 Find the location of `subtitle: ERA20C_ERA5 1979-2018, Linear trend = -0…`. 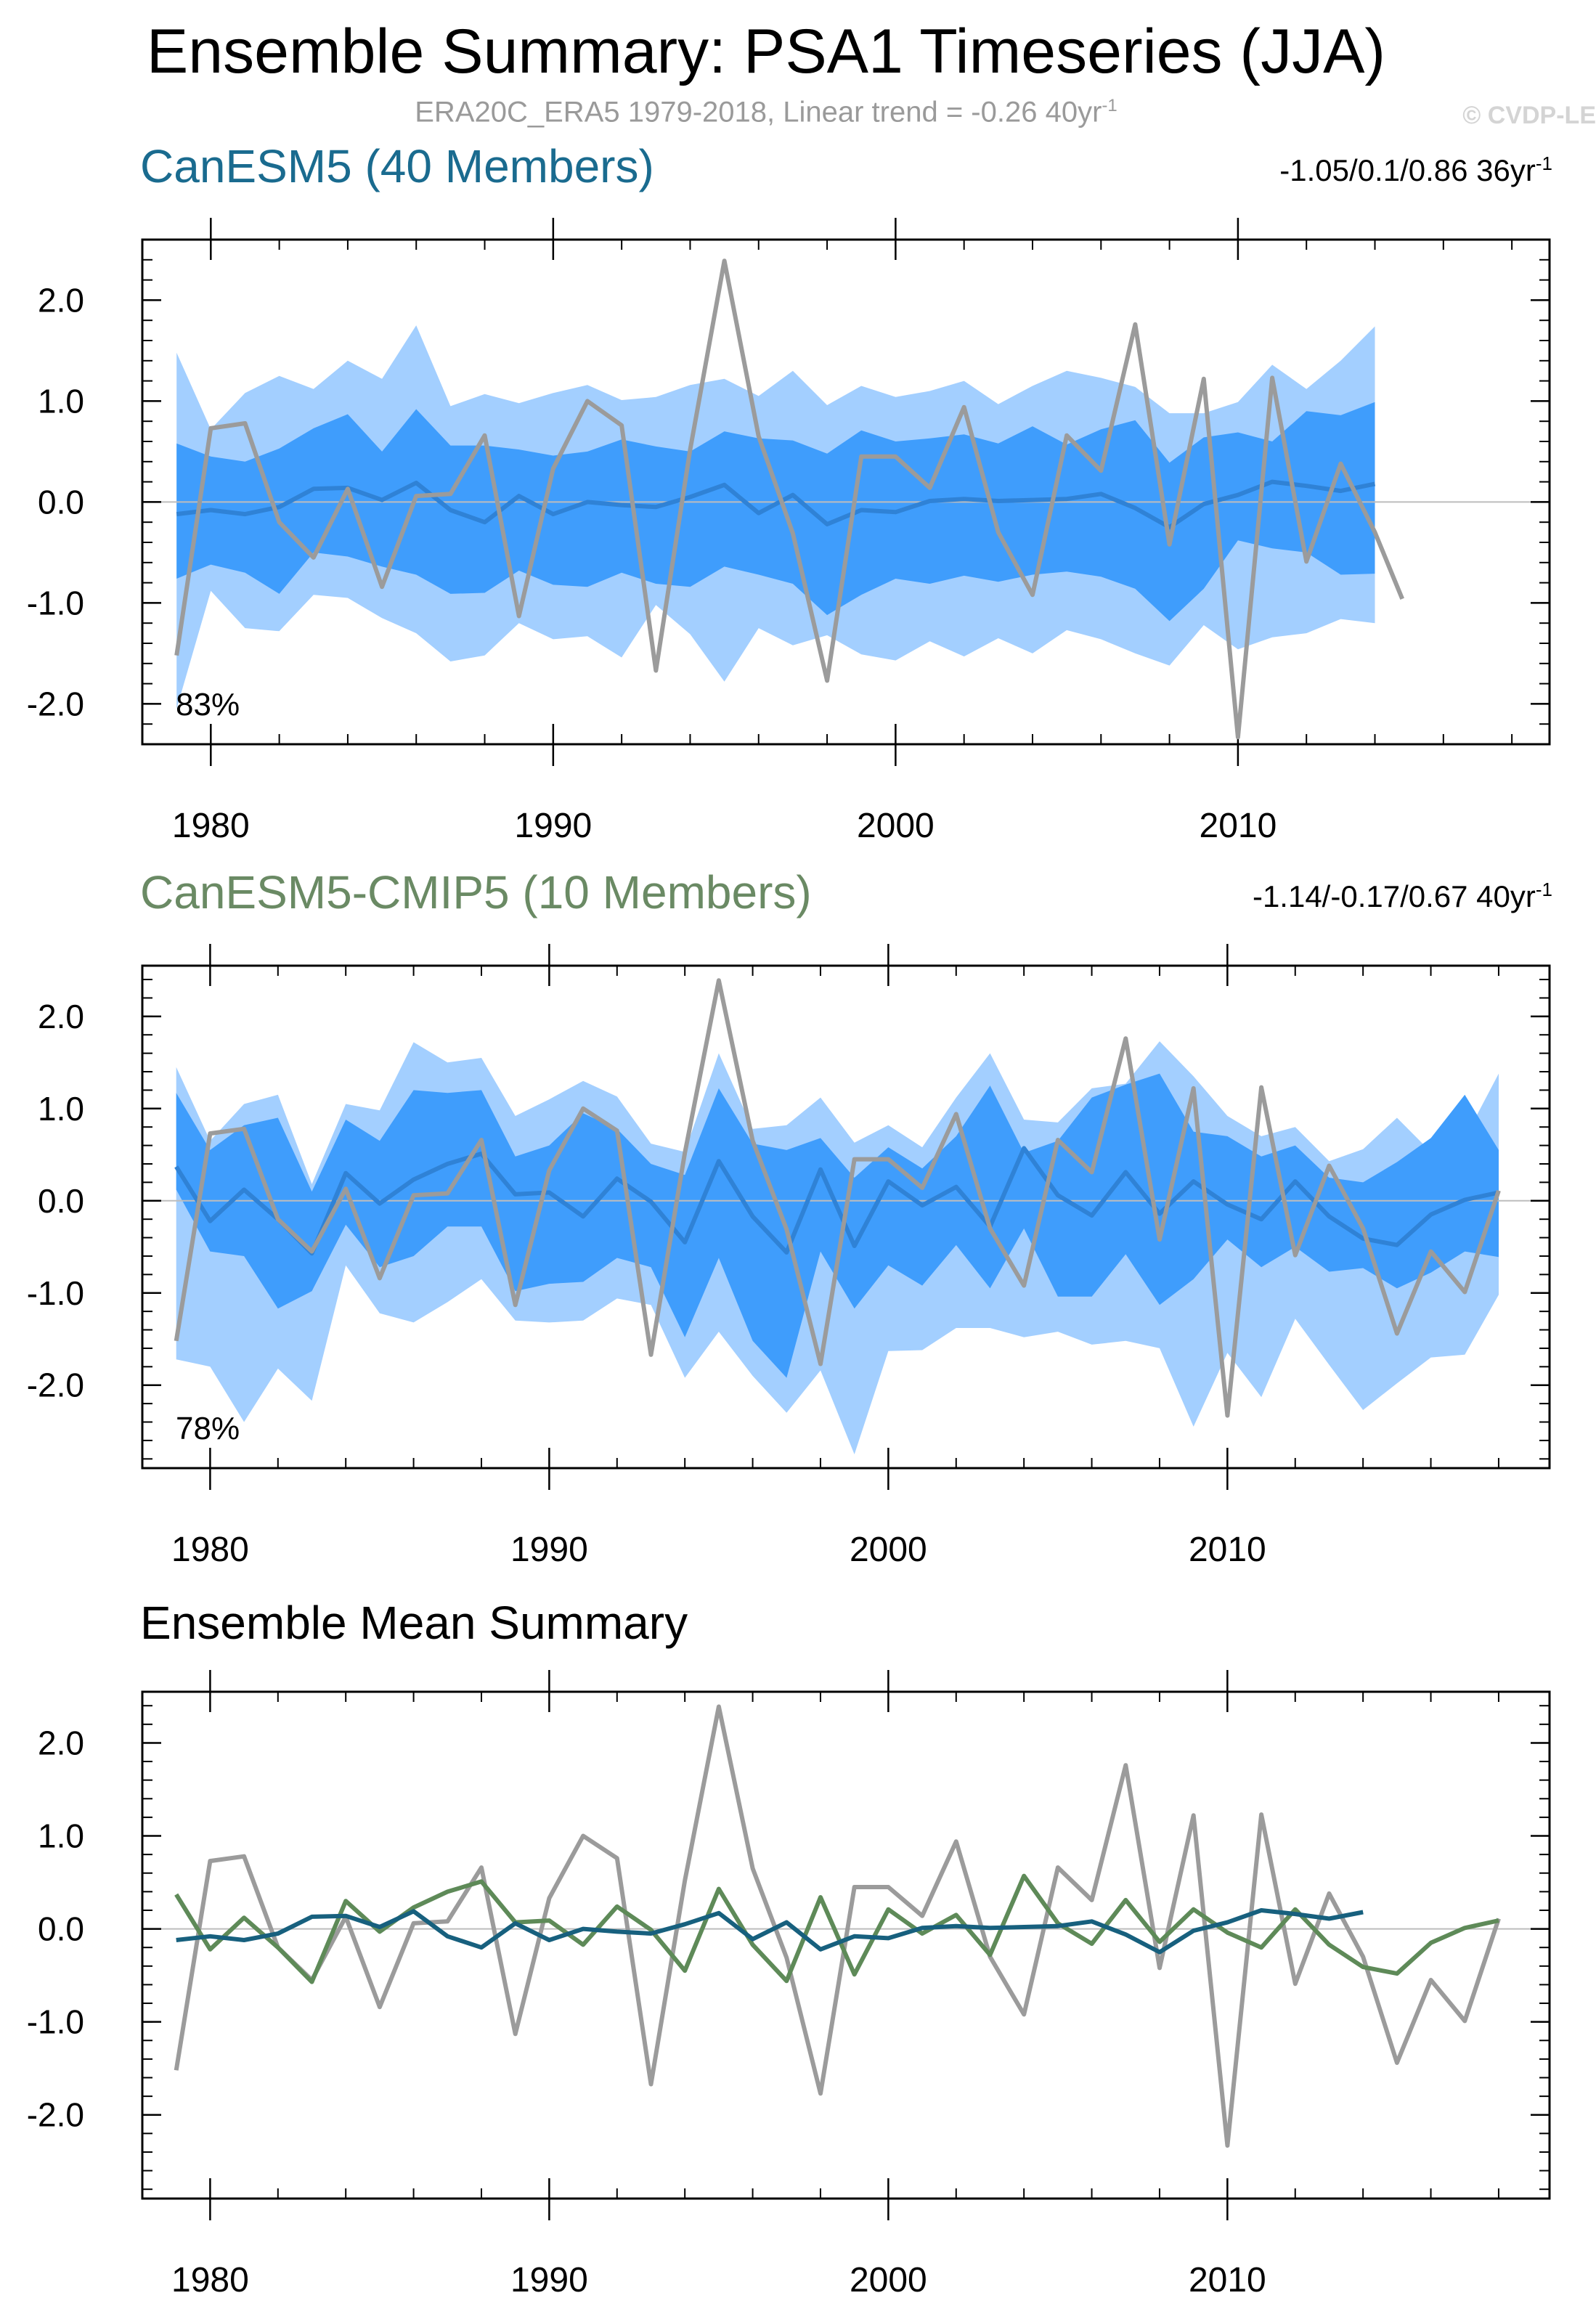

subtitle: ERA20C_ERA5 1979-2018, Linear trend = -0… is located at coordinates (766, 112).